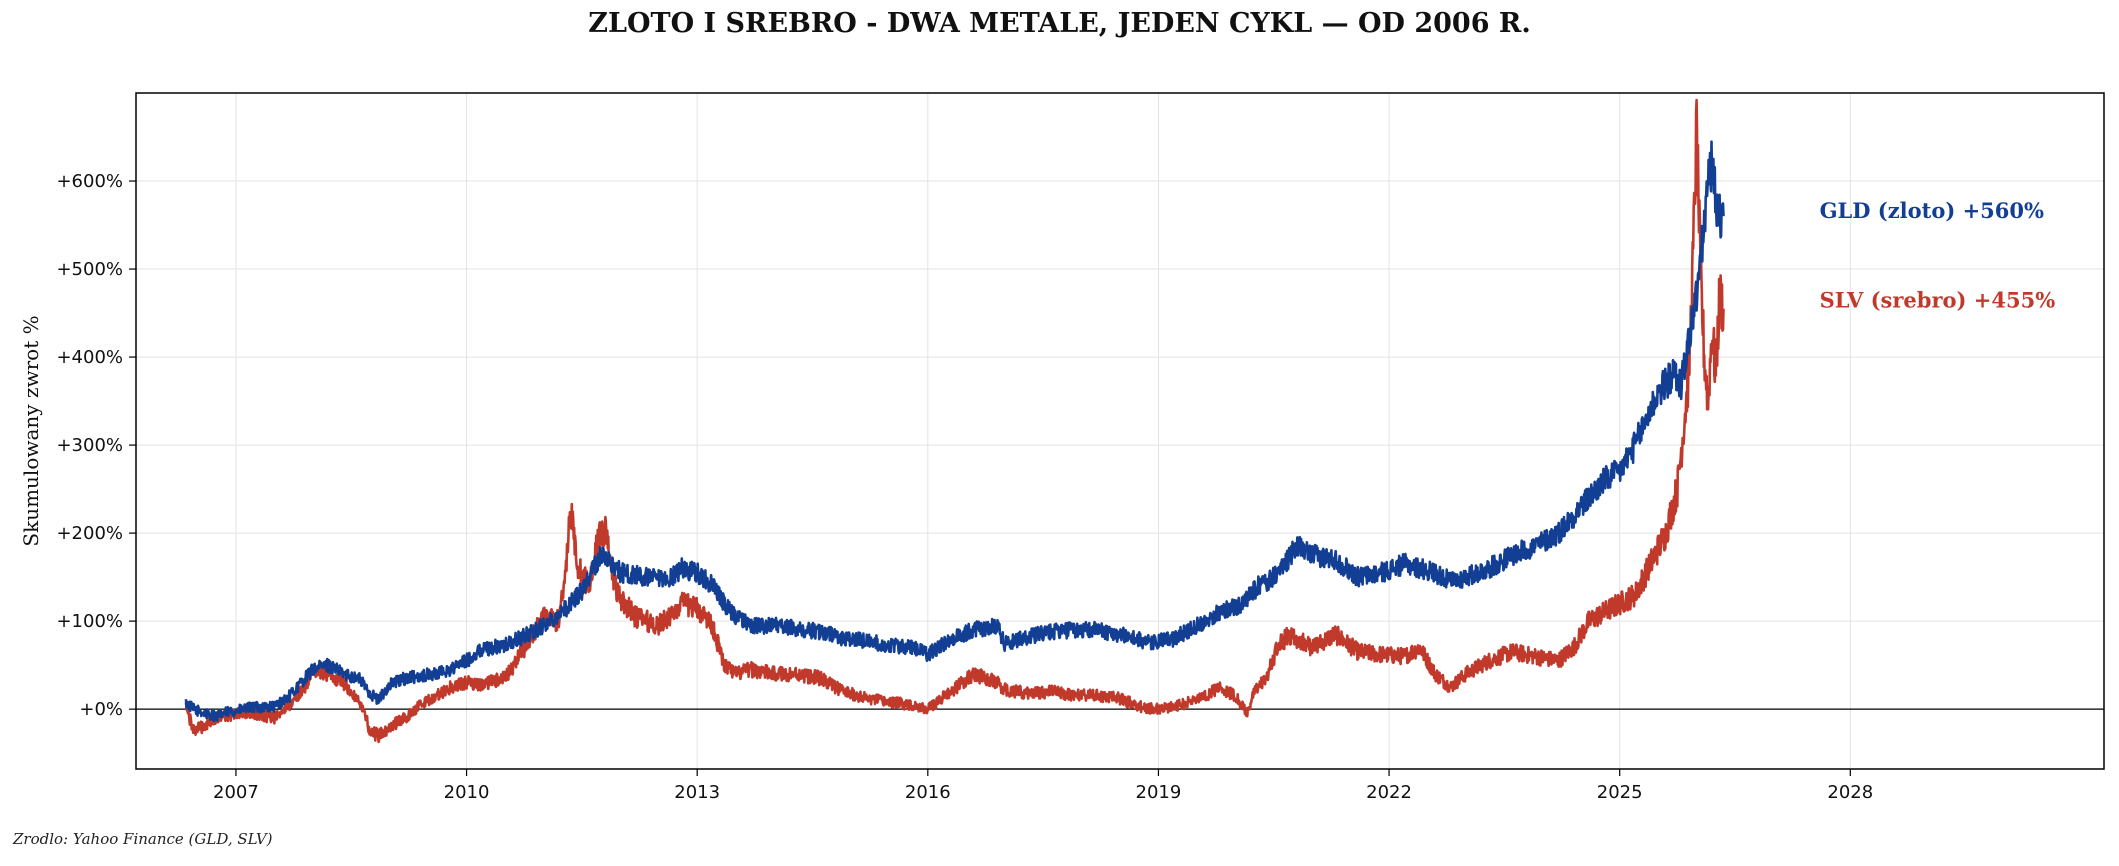  I want to click on x-tick-label: 2010, so click(467, 792).